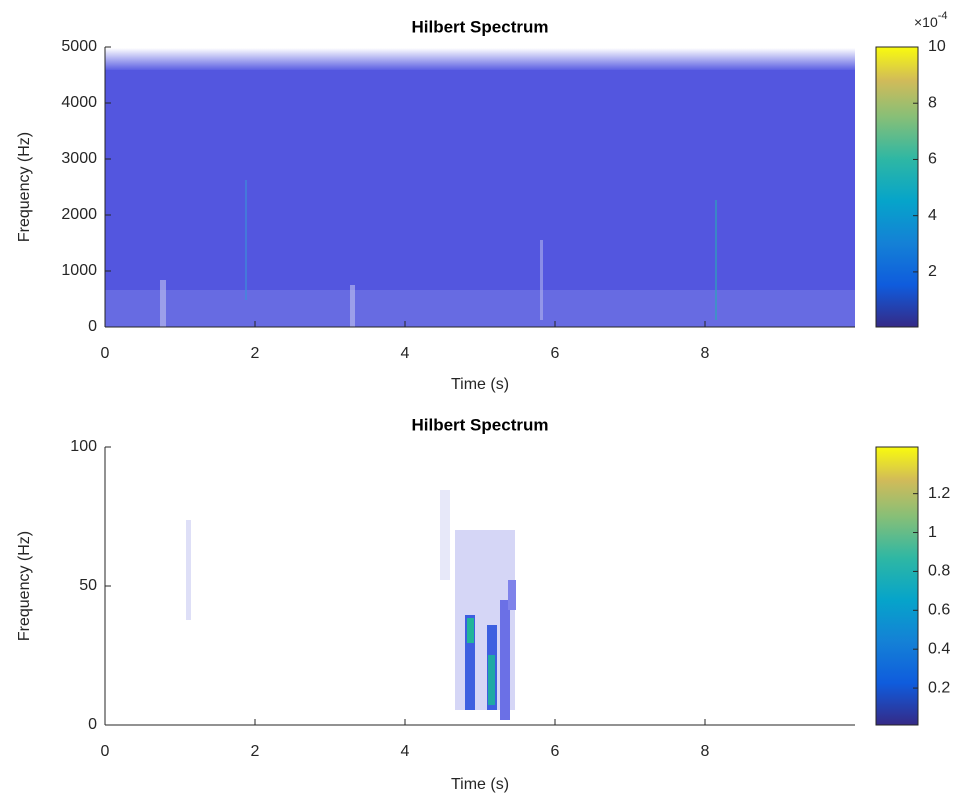 The image size is (979, 802). I want to click on colorbar-tick-label: 6, so click(932, 159).